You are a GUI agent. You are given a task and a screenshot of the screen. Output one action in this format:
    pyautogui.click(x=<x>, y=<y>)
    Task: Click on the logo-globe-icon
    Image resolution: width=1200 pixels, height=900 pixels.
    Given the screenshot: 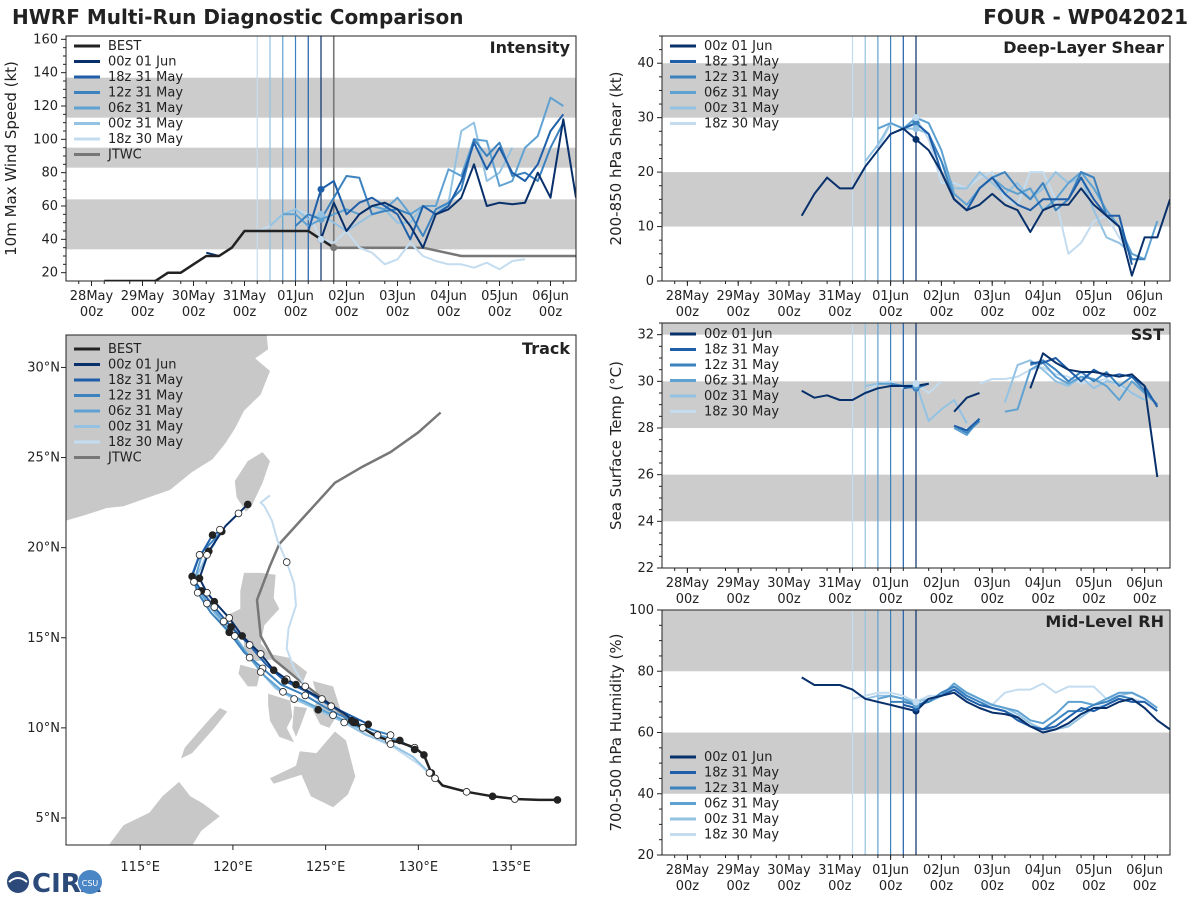 What is the action you would take?
    pyautogui.click(x=18, y=882)
    